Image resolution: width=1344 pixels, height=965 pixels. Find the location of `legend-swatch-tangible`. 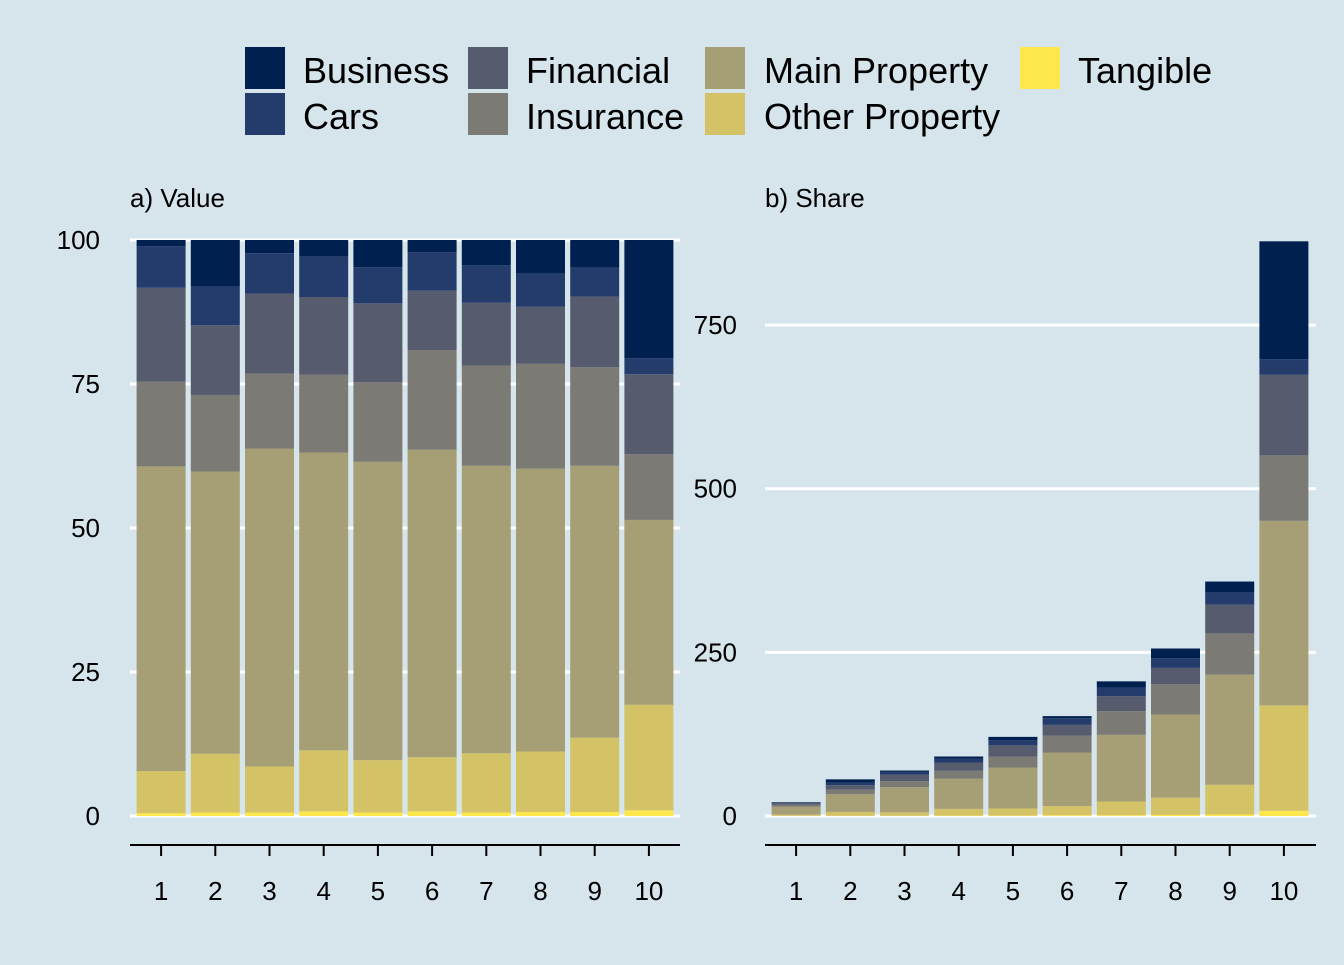

legend-swatch-tangible is located at coordinates (1040, 68).